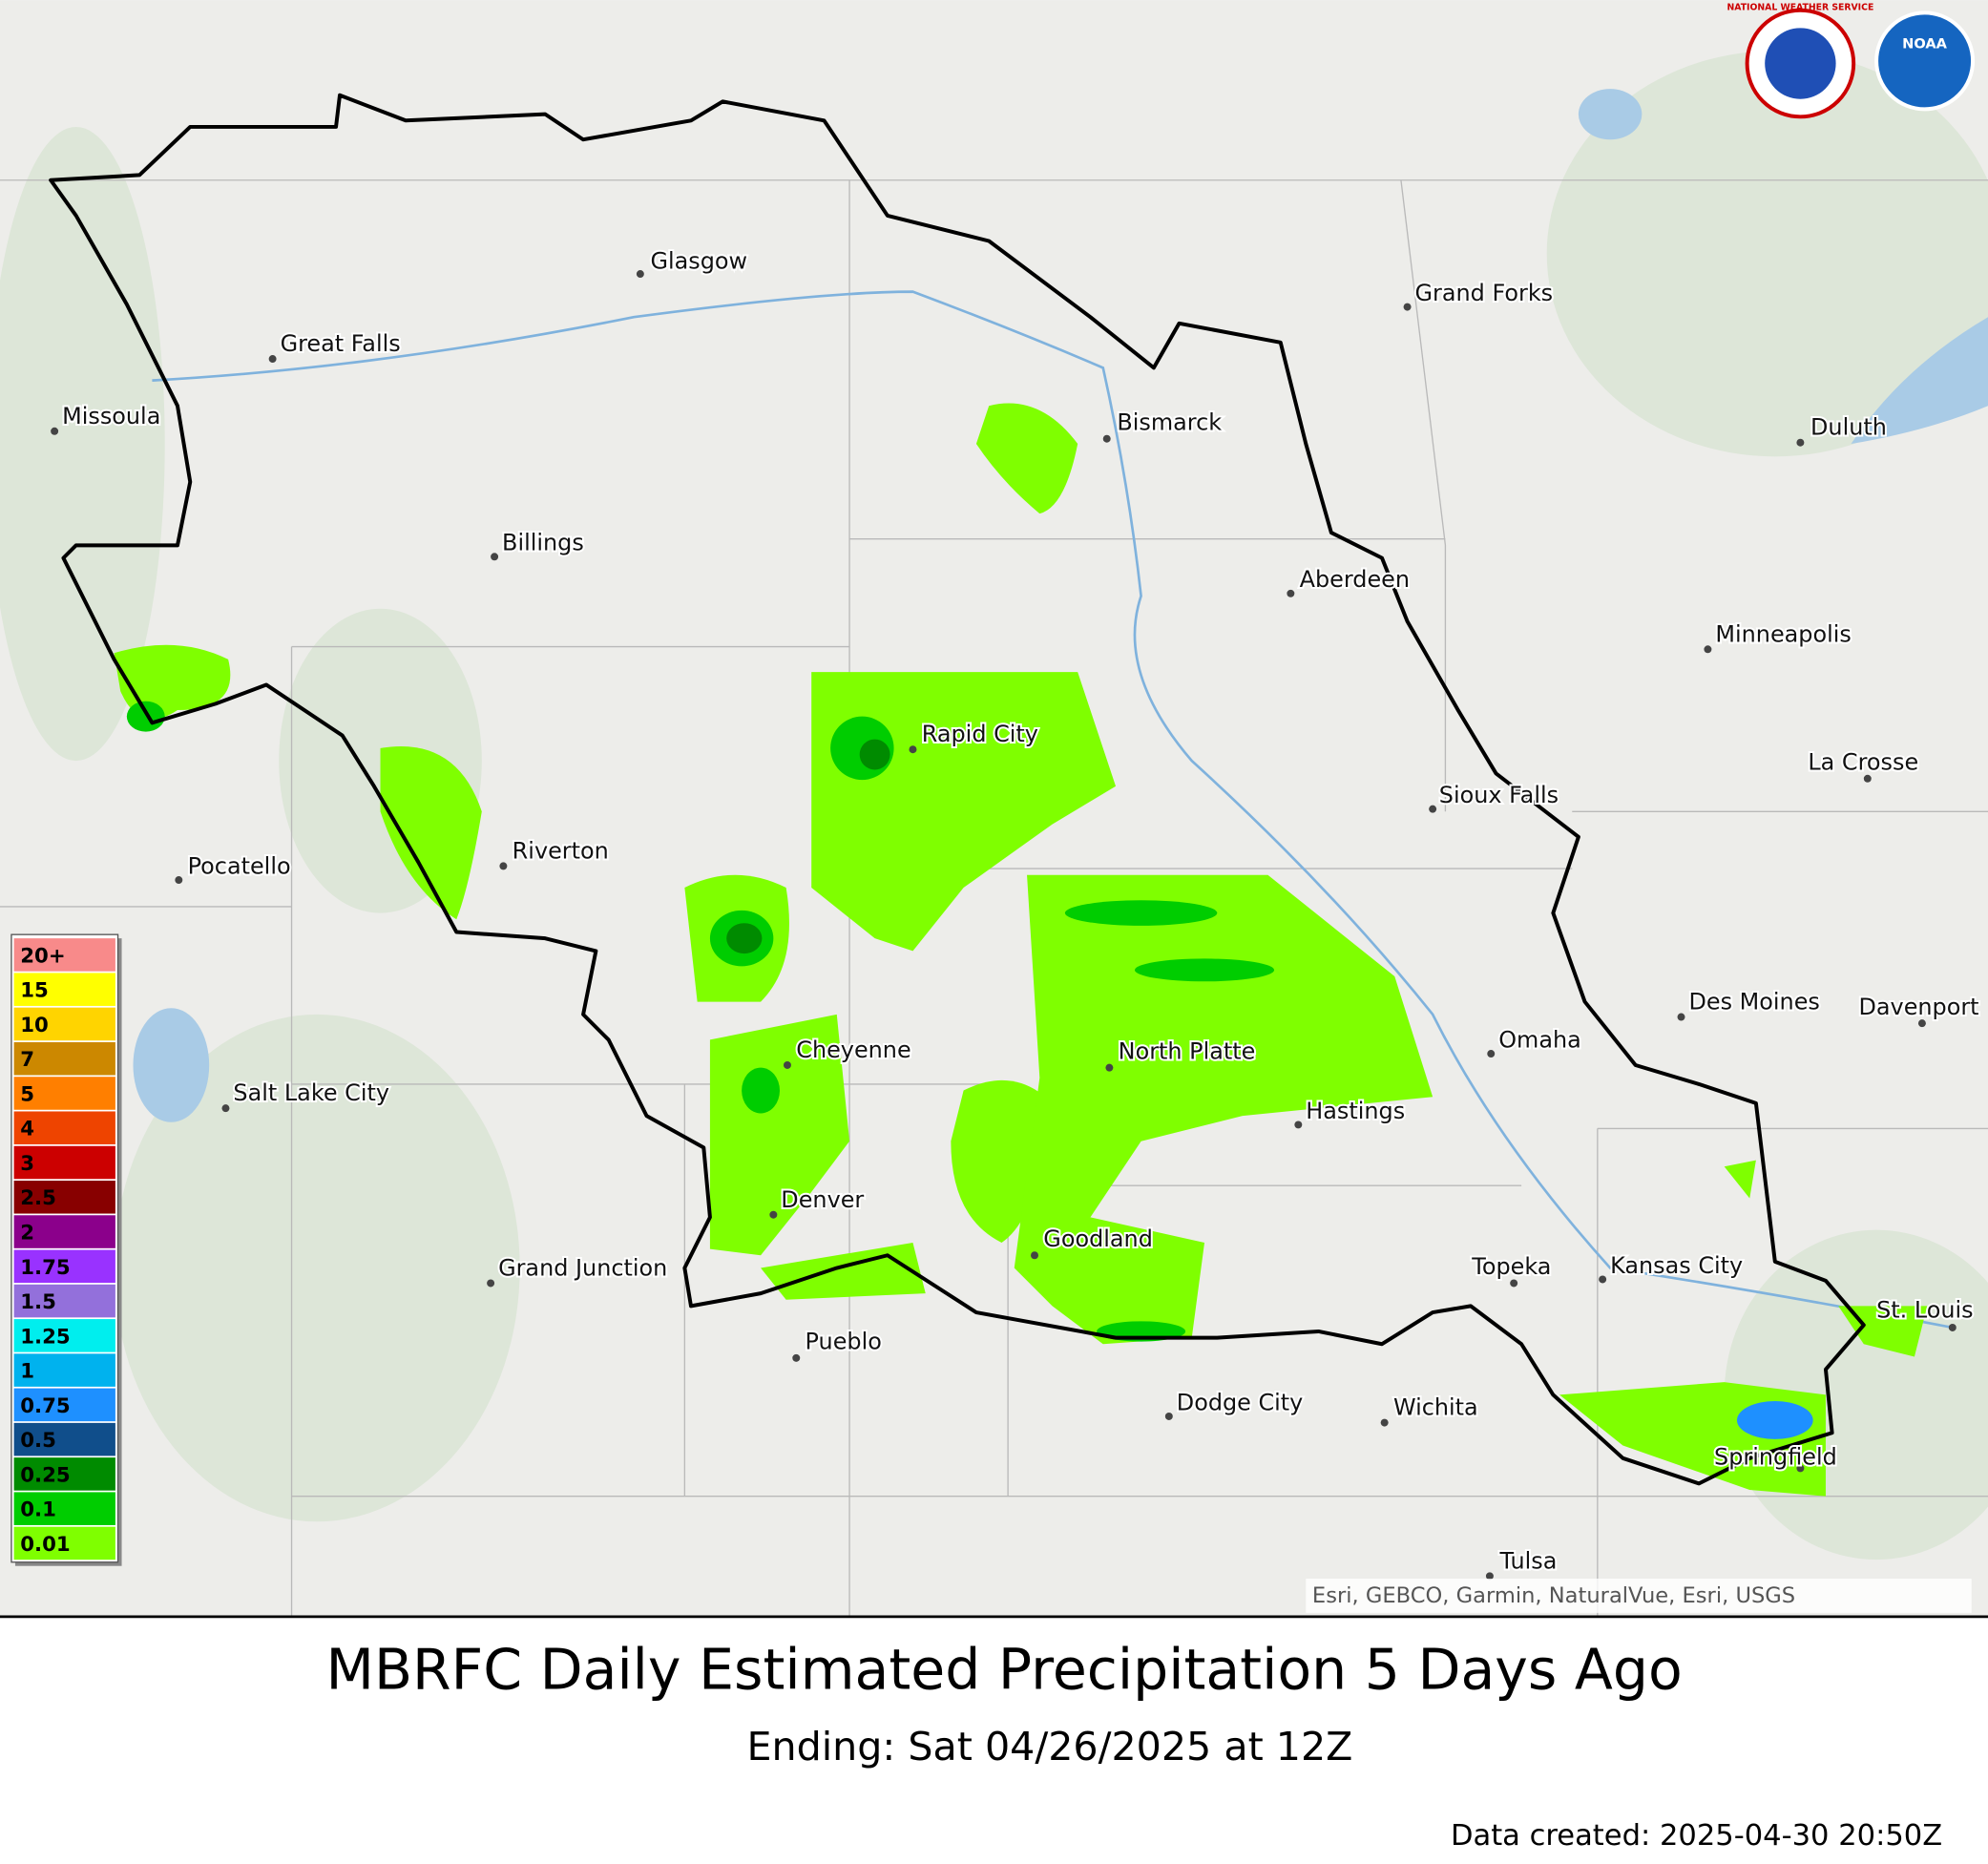  Describe the element at coordinates (1511, 1266) in the screenshot. I see `city-label: Topeka` at that location.